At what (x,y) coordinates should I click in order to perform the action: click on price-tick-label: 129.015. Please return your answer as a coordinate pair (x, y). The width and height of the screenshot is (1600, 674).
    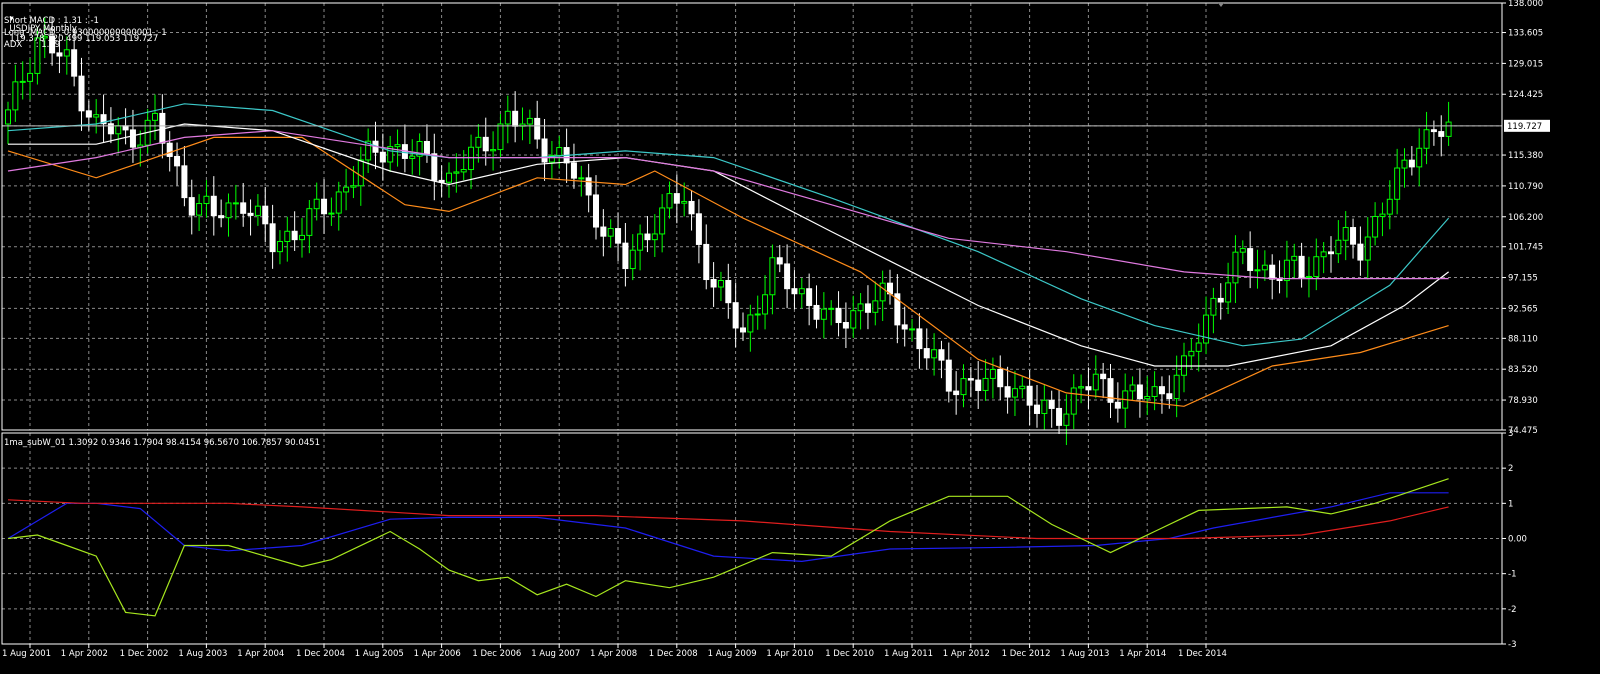
    Looking at the image, I should click on (1525, 64).